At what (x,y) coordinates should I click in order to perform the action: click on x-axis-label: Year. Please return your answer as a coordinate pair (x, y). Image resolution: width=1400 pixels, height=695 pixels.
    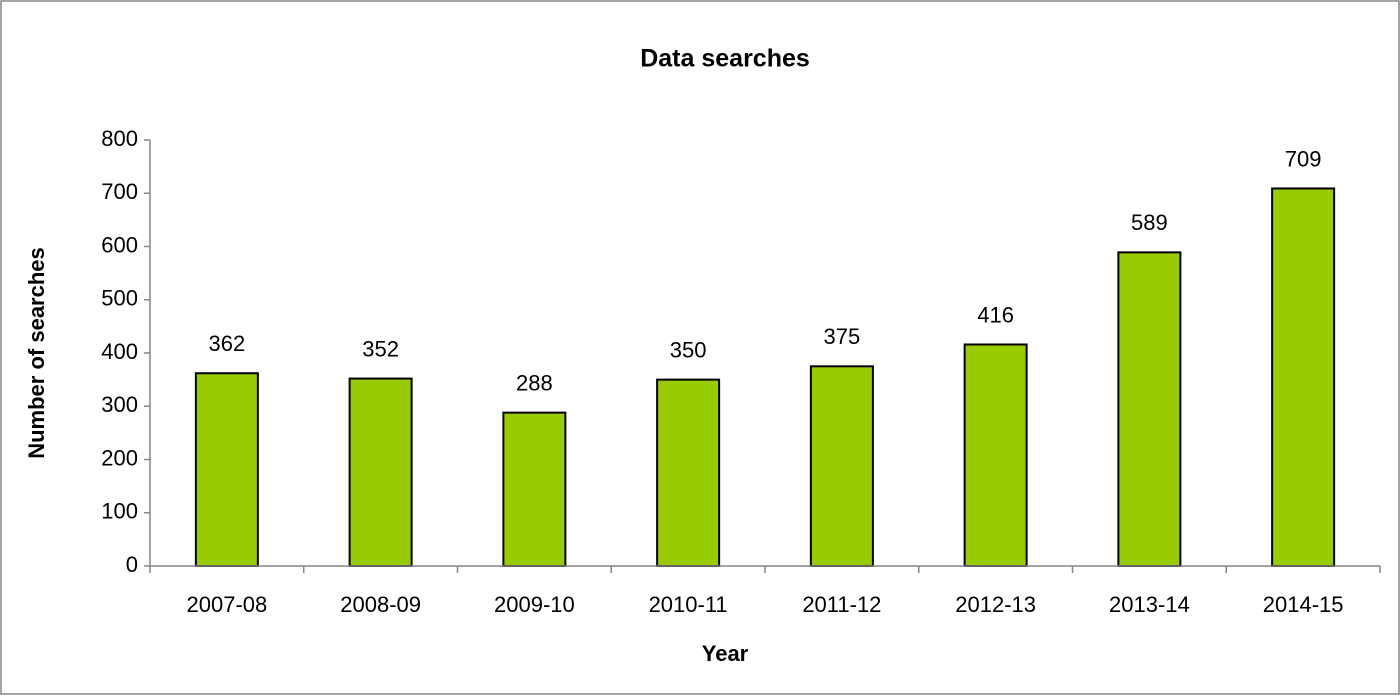
    Looking at the image, I should click on (725, 653).